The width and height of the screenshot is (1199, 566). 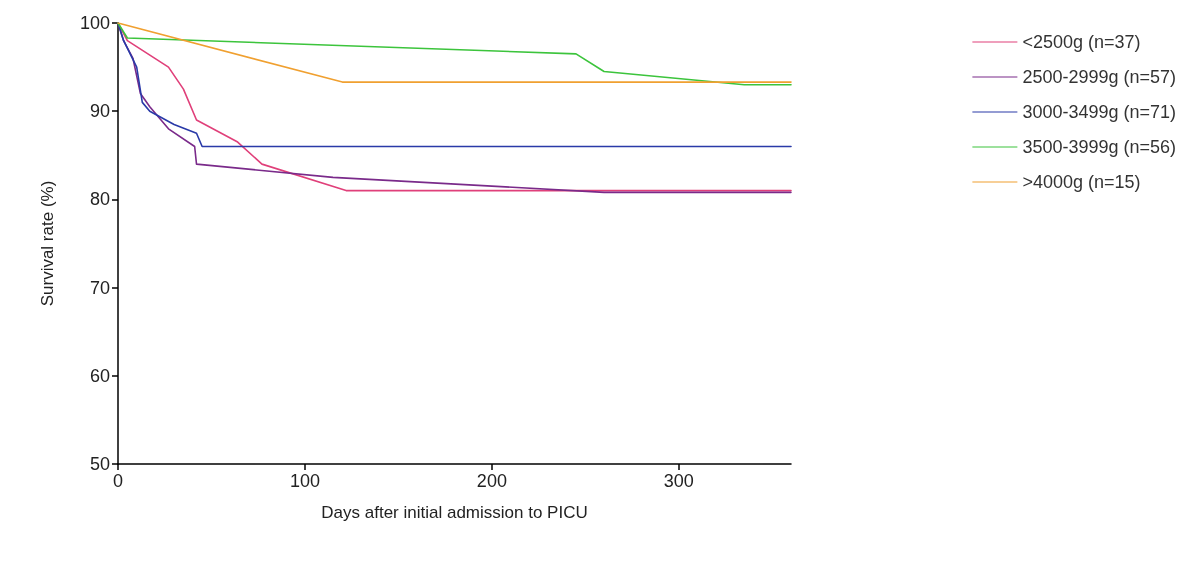 I want to click on y-tick-label: 60, so click(x=99, y=375).